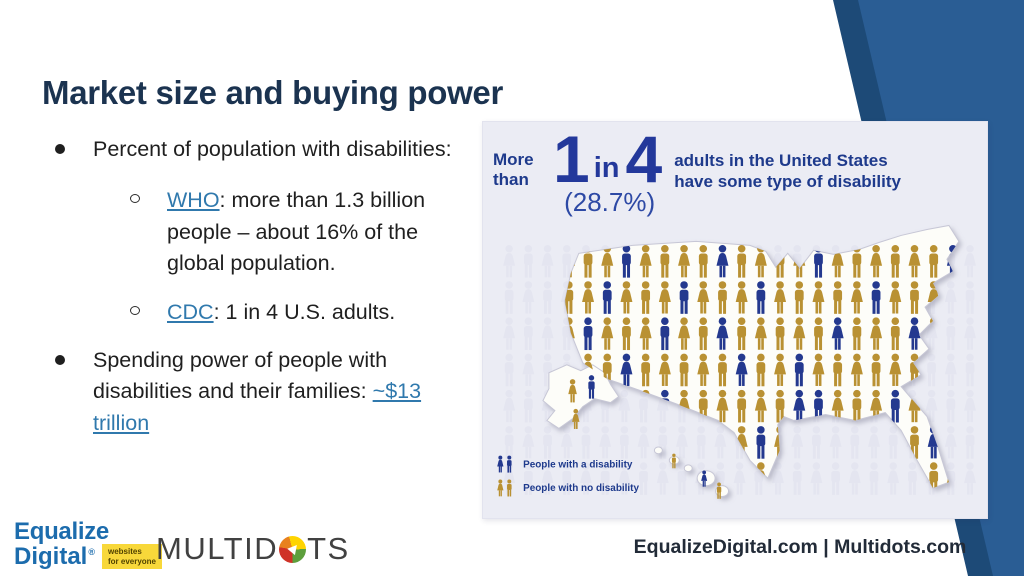  What do you see at coordinates (273, 93) in the screenshot?
I see `page-title: Market size and buying power` at bounding box center [273, 93].